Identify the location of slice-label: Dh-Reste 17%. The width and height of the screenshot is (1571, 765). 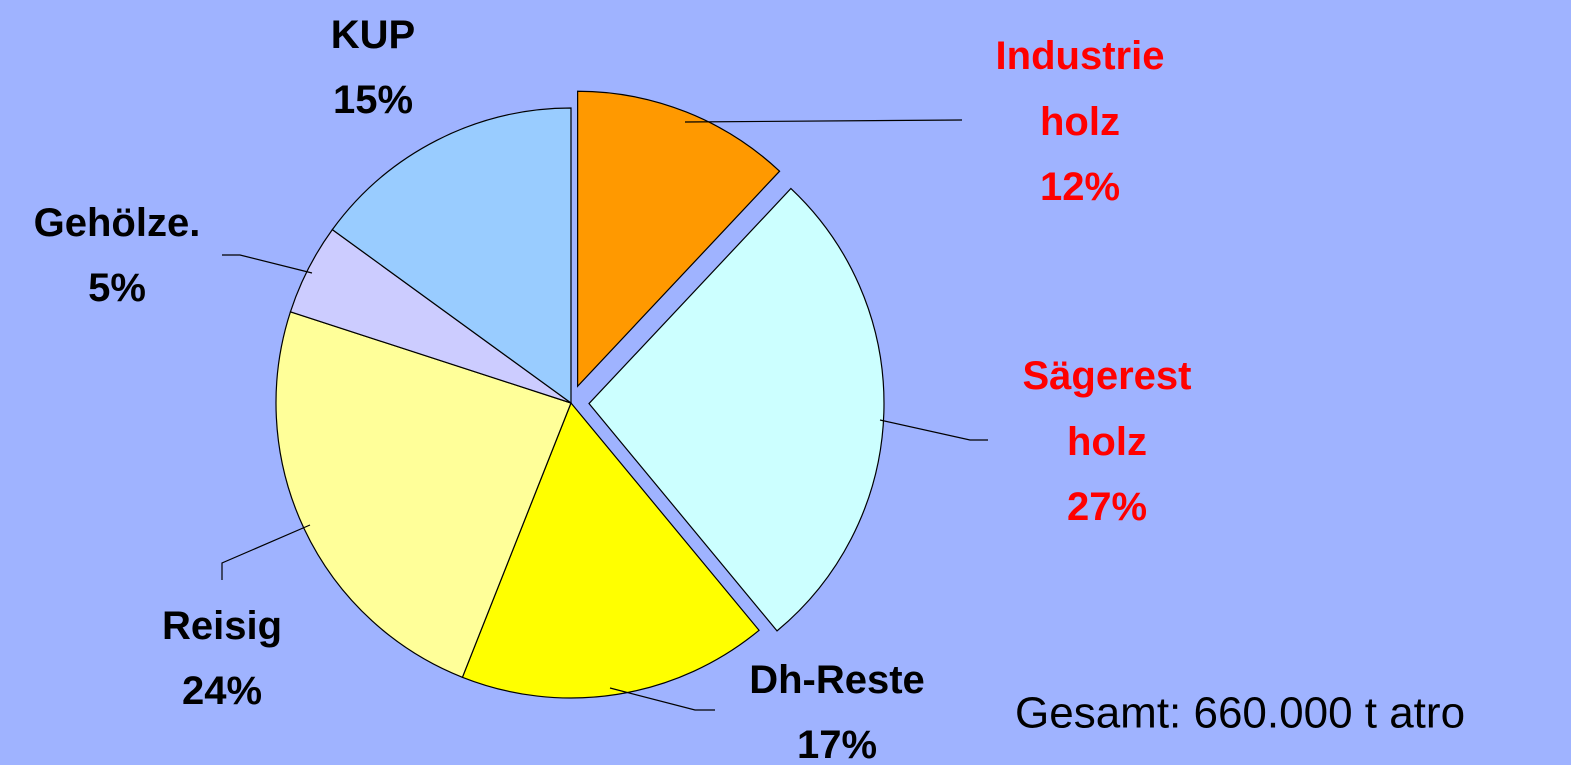
(837, 711).